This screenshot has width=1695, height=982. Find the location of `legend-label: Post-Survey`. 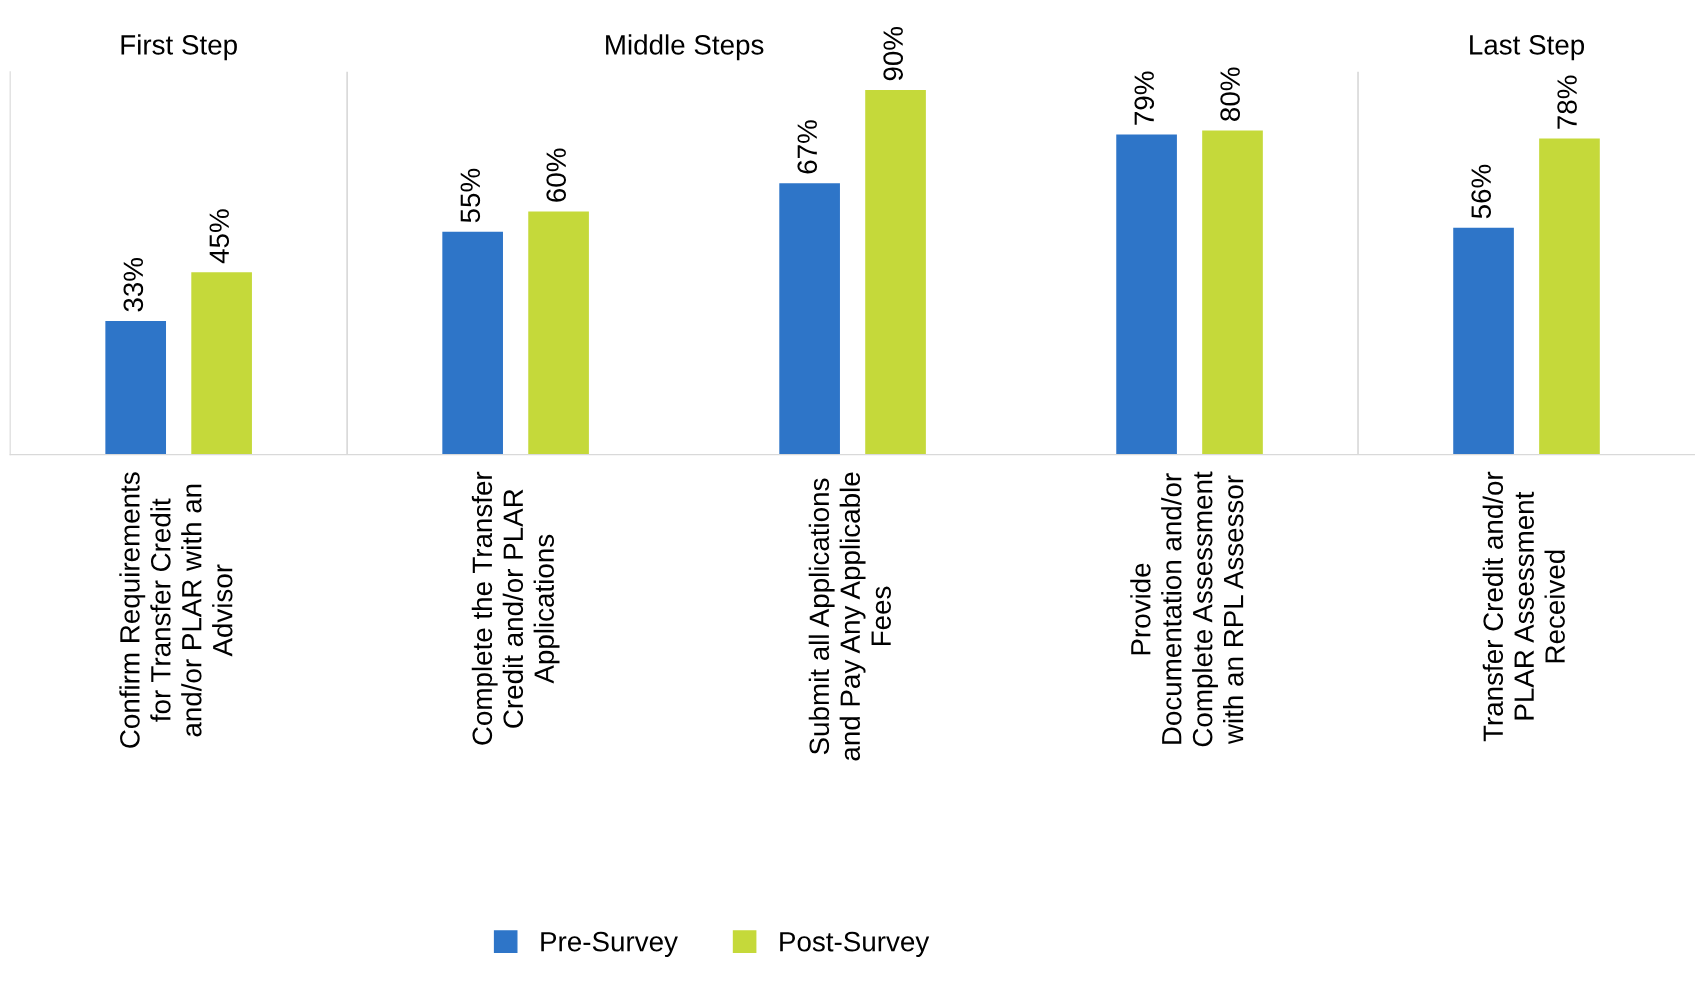

legend-label: Post-Survey is located at coordinates (855, 944).